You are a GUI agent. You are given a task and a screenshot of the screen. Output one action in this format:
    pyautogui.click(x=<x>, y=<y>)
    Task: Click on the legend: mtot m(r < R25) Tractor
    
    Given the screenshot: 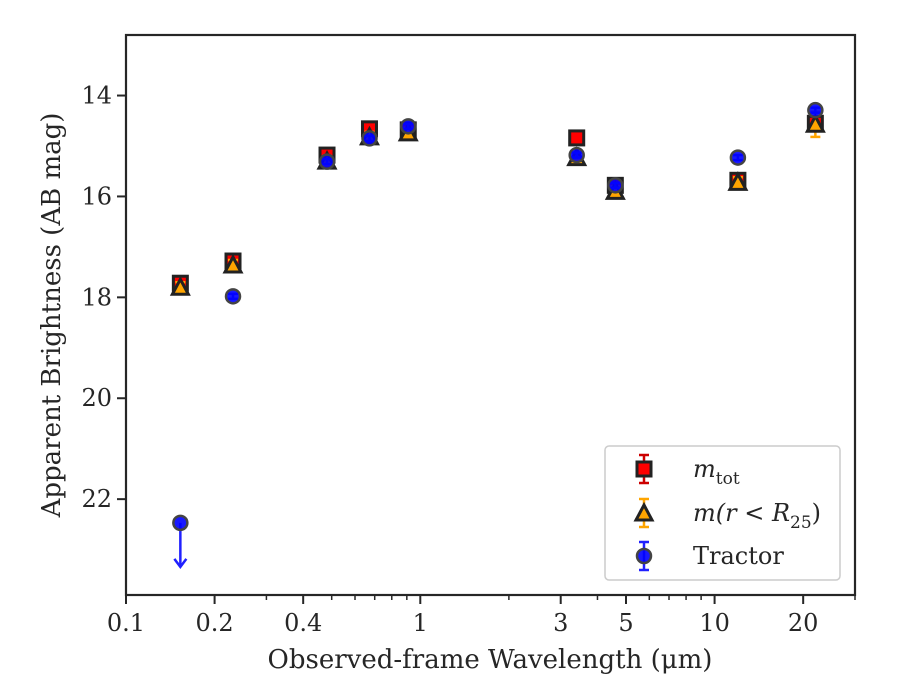 What is the action you would take?
    pyautogui.click(x=722, y=513)
    